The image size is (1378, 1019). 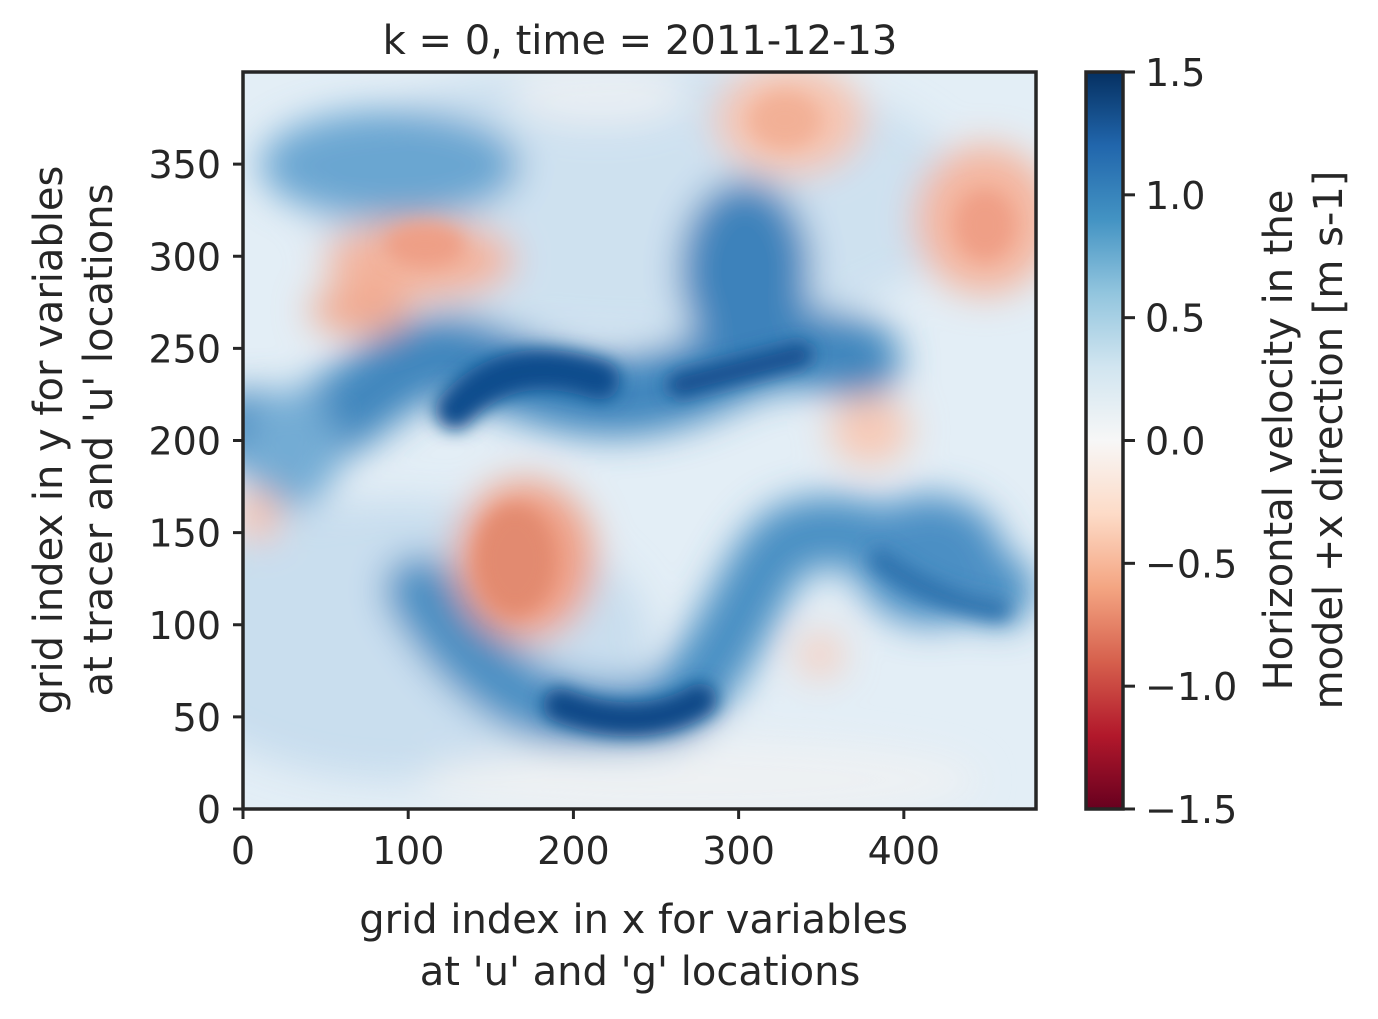 What do you see at coordinates (184, 442) in the screenshot?
I see `y-tick-label: 200` at bounding box center [184, 442].